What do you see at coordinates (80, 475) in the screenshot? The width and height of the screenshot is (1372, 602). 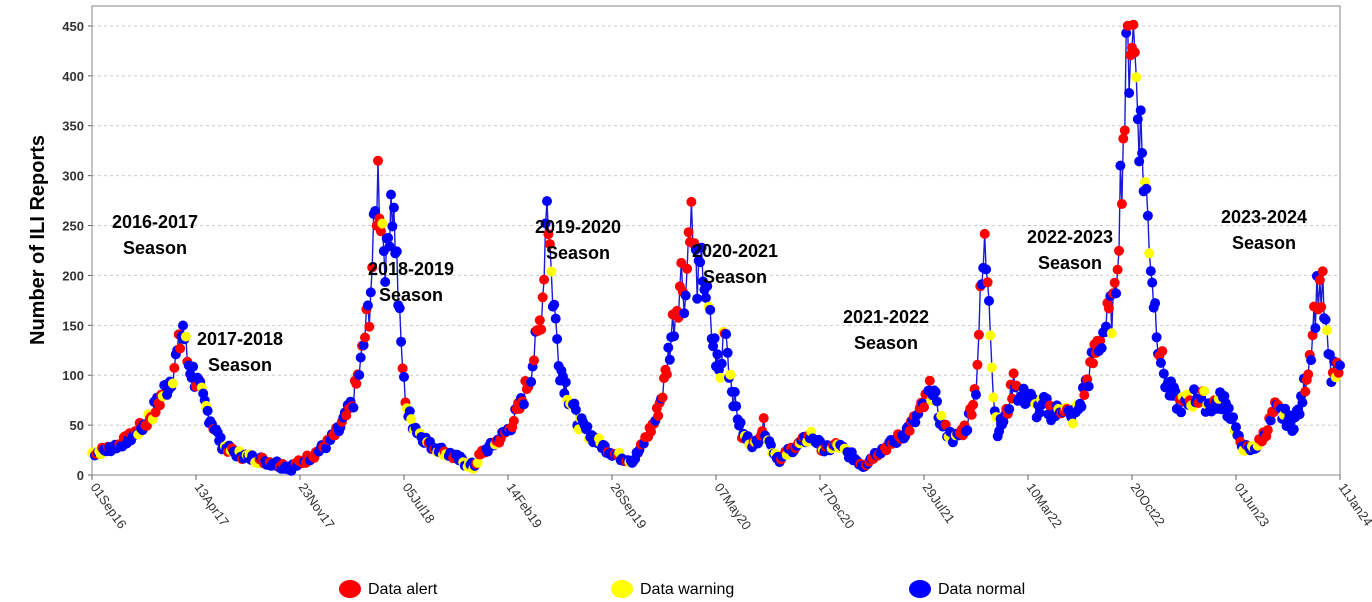 I see `y-tick-label: 0` at bounding box center [80, 475].